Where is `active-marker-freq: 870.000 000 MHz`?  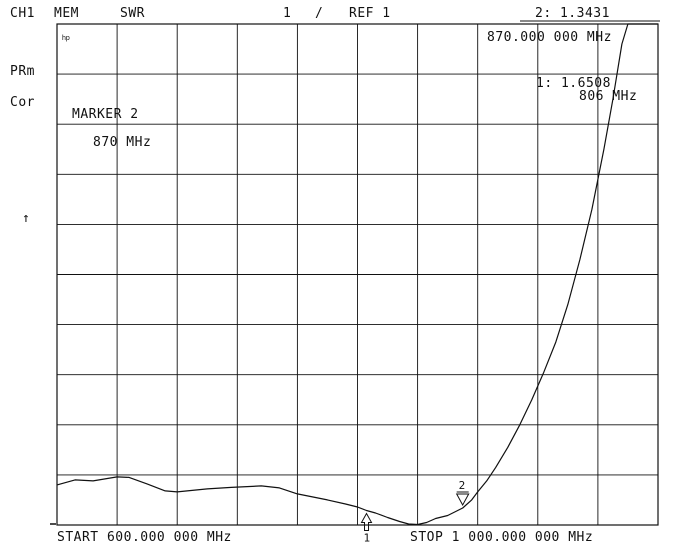
active-marker-freq: 870.000 000 MHz is located at coordinates (549, 37).